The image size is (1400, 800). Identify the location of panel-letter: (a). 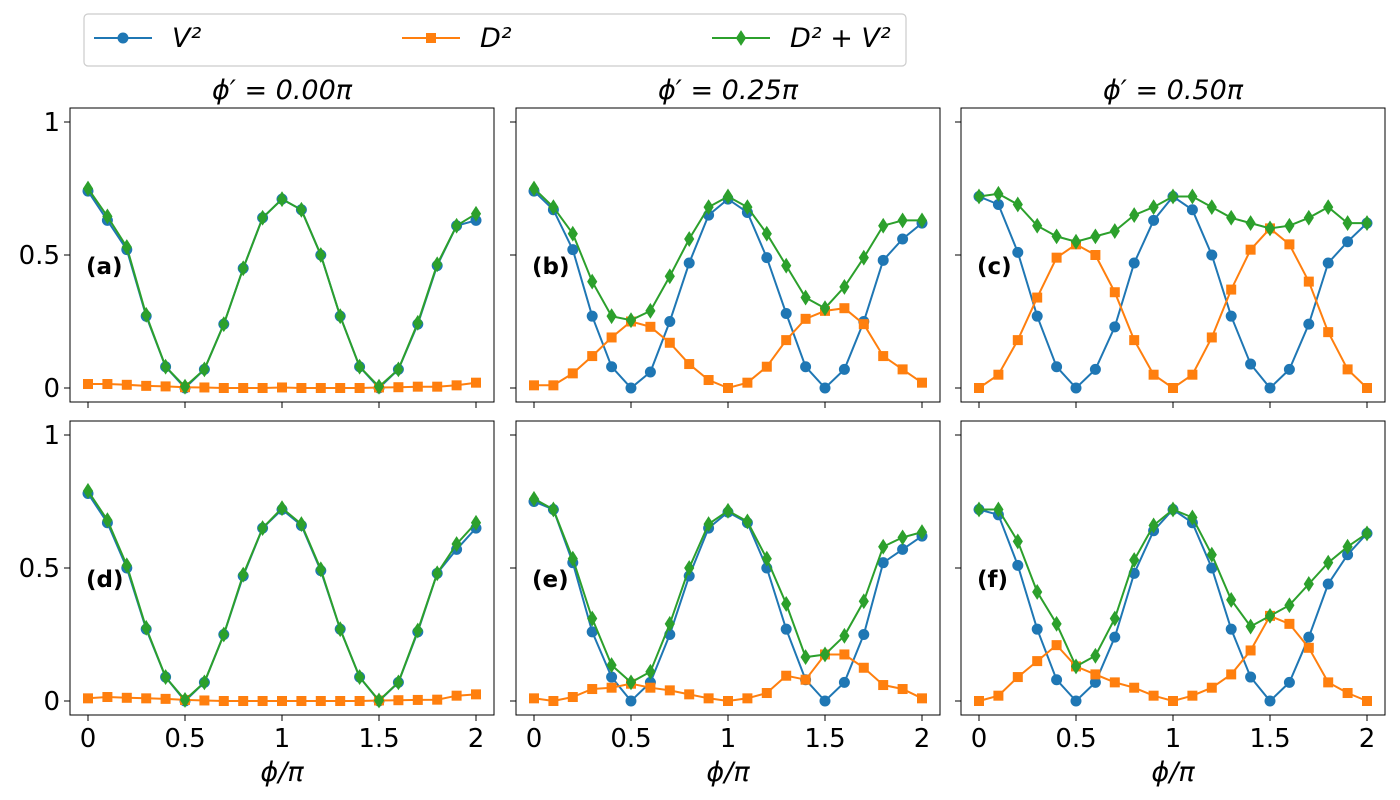
(104, 267).